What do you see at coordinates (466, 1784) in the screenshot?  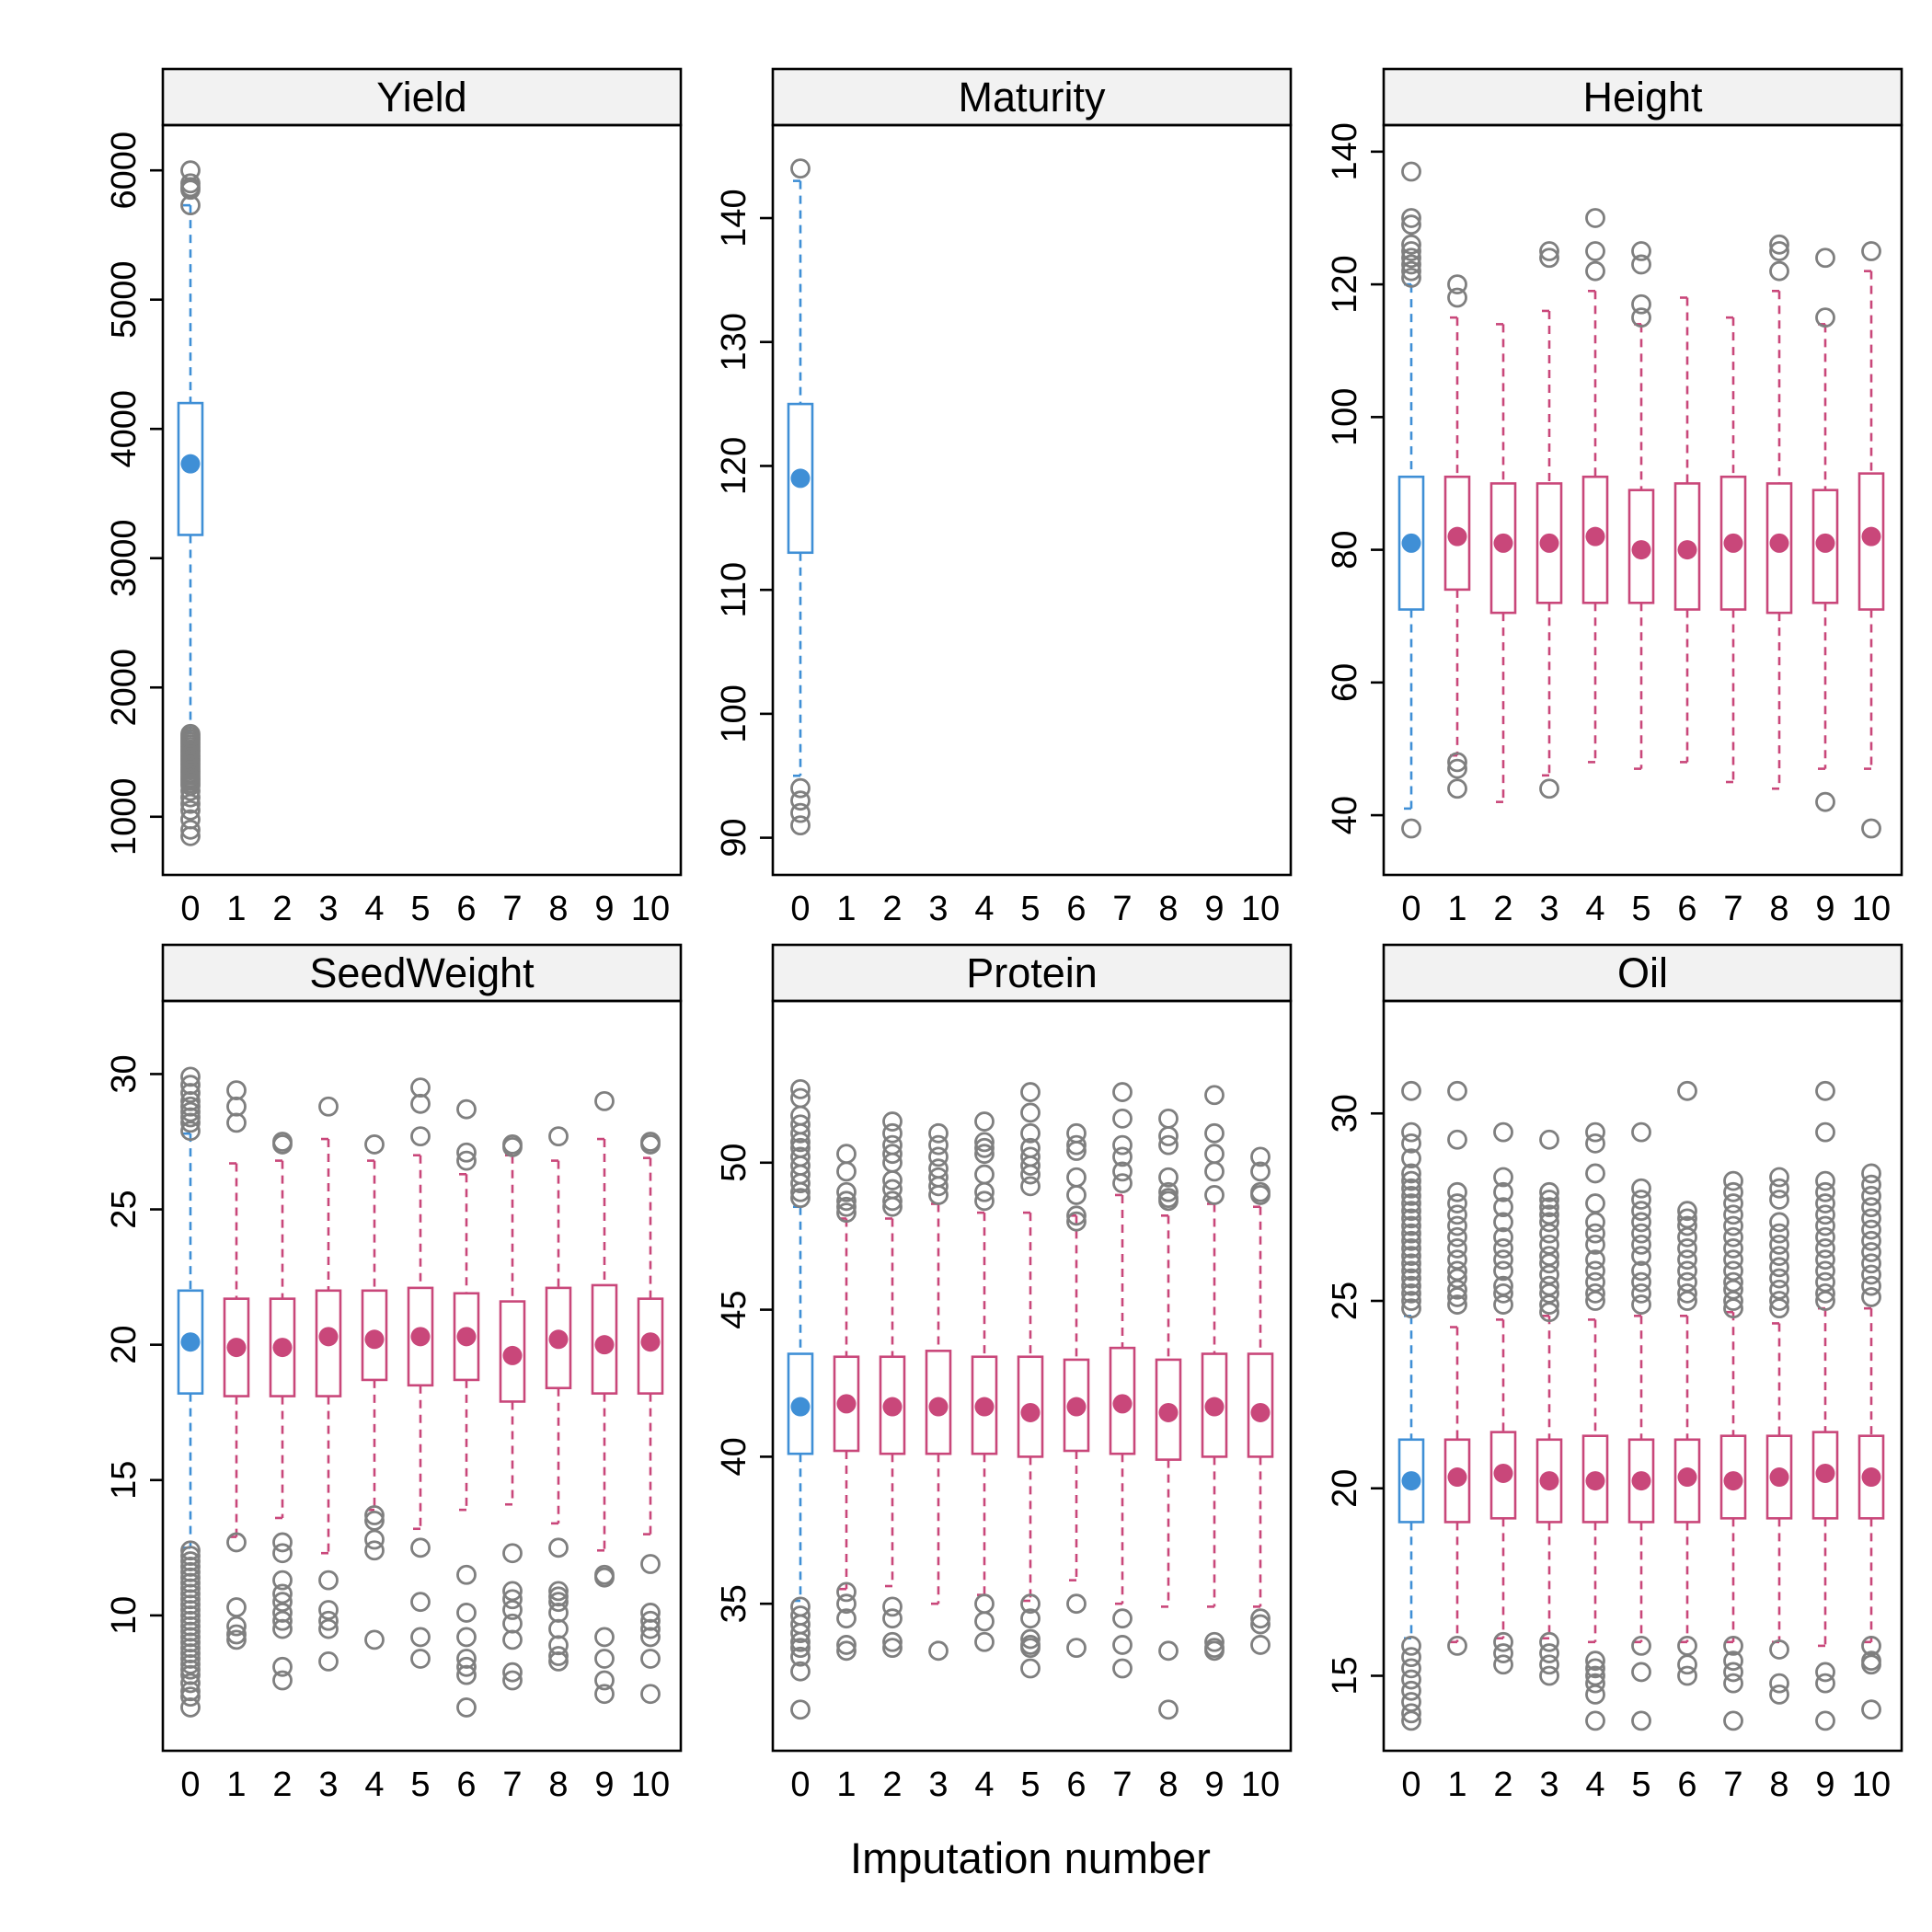 I see `x-tick-label-seedweight-6: 6` at bounding box center [466, 1784].